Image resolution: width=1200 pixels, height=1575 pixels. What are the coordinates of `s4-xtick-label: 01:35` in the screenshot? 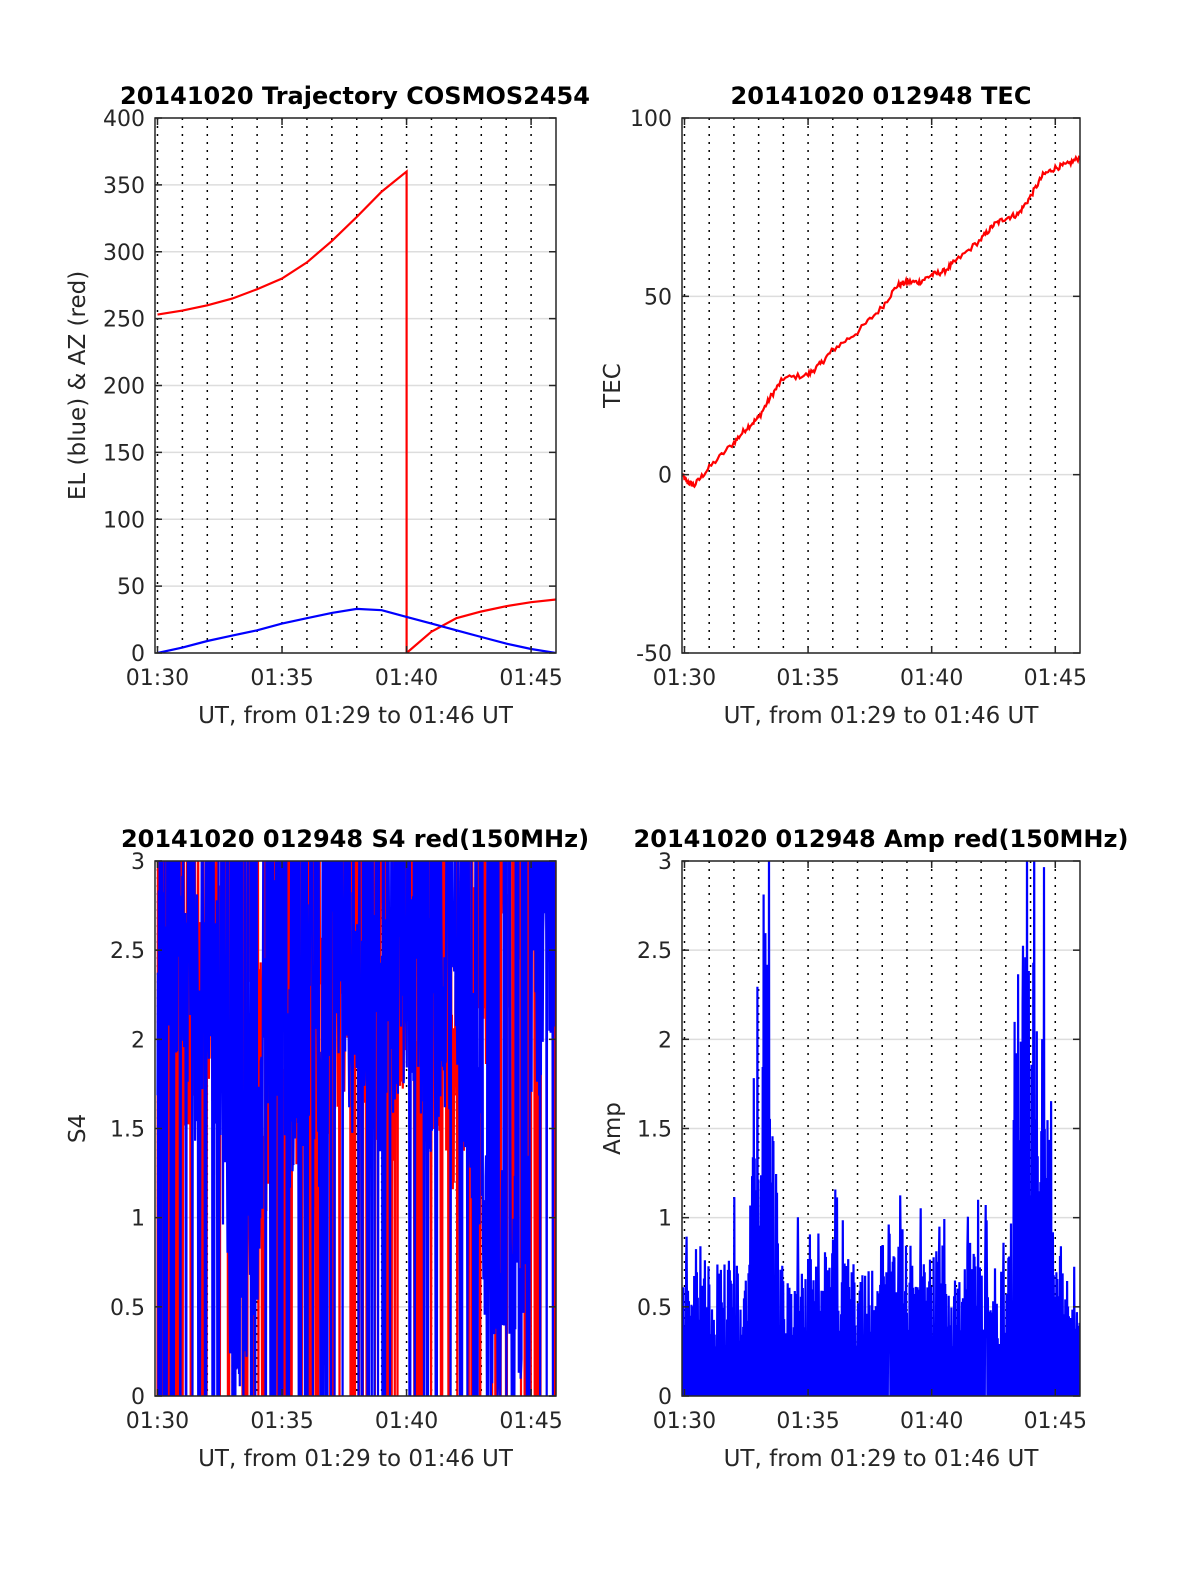 It's located at (281, 1421).